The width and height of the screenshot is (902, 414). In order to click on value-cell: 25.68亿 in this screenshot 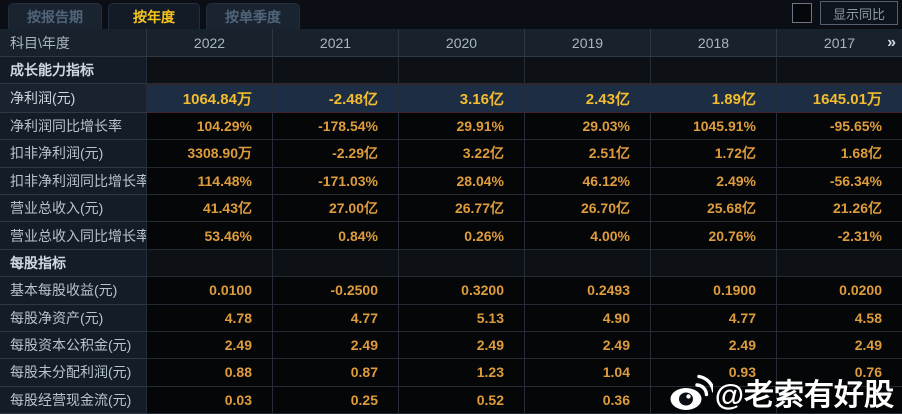, I will do `click(713, 208)`.